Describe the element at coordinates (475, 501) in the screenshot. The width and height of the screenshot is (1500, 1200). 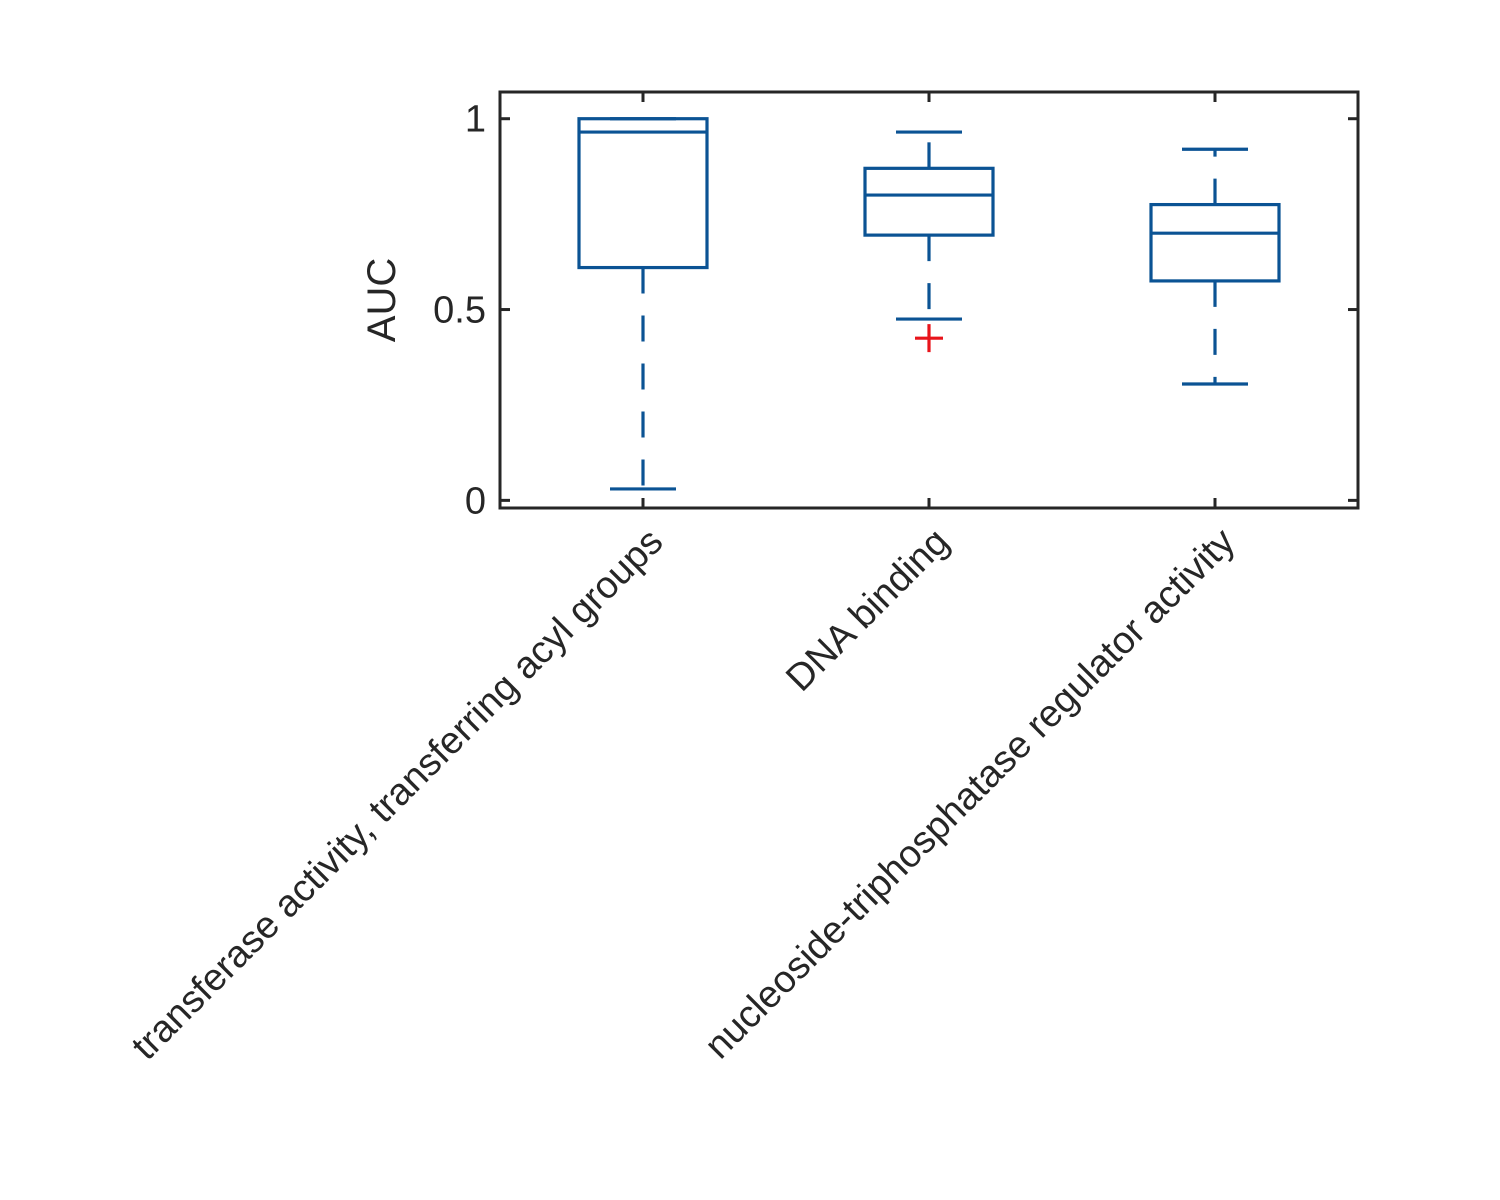
I see `y-tick-label: 0` at that location.